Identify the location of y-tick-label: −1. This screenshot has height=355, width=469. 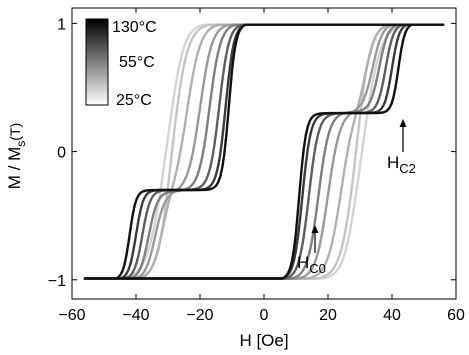
(57, 281).